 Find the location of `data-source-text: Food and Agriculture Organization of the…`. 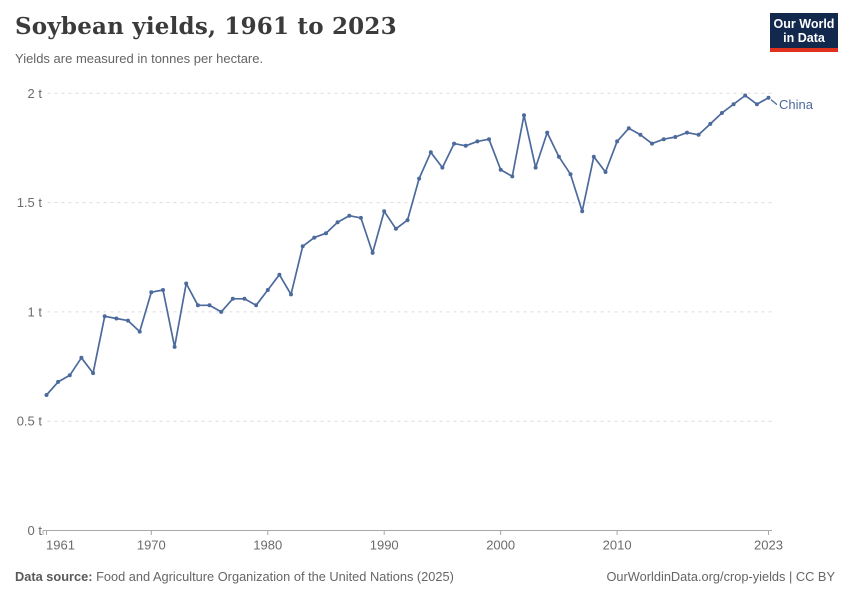

data-source-text: Food and Agriculture Organization of the… is located at coordinates (273, 576).